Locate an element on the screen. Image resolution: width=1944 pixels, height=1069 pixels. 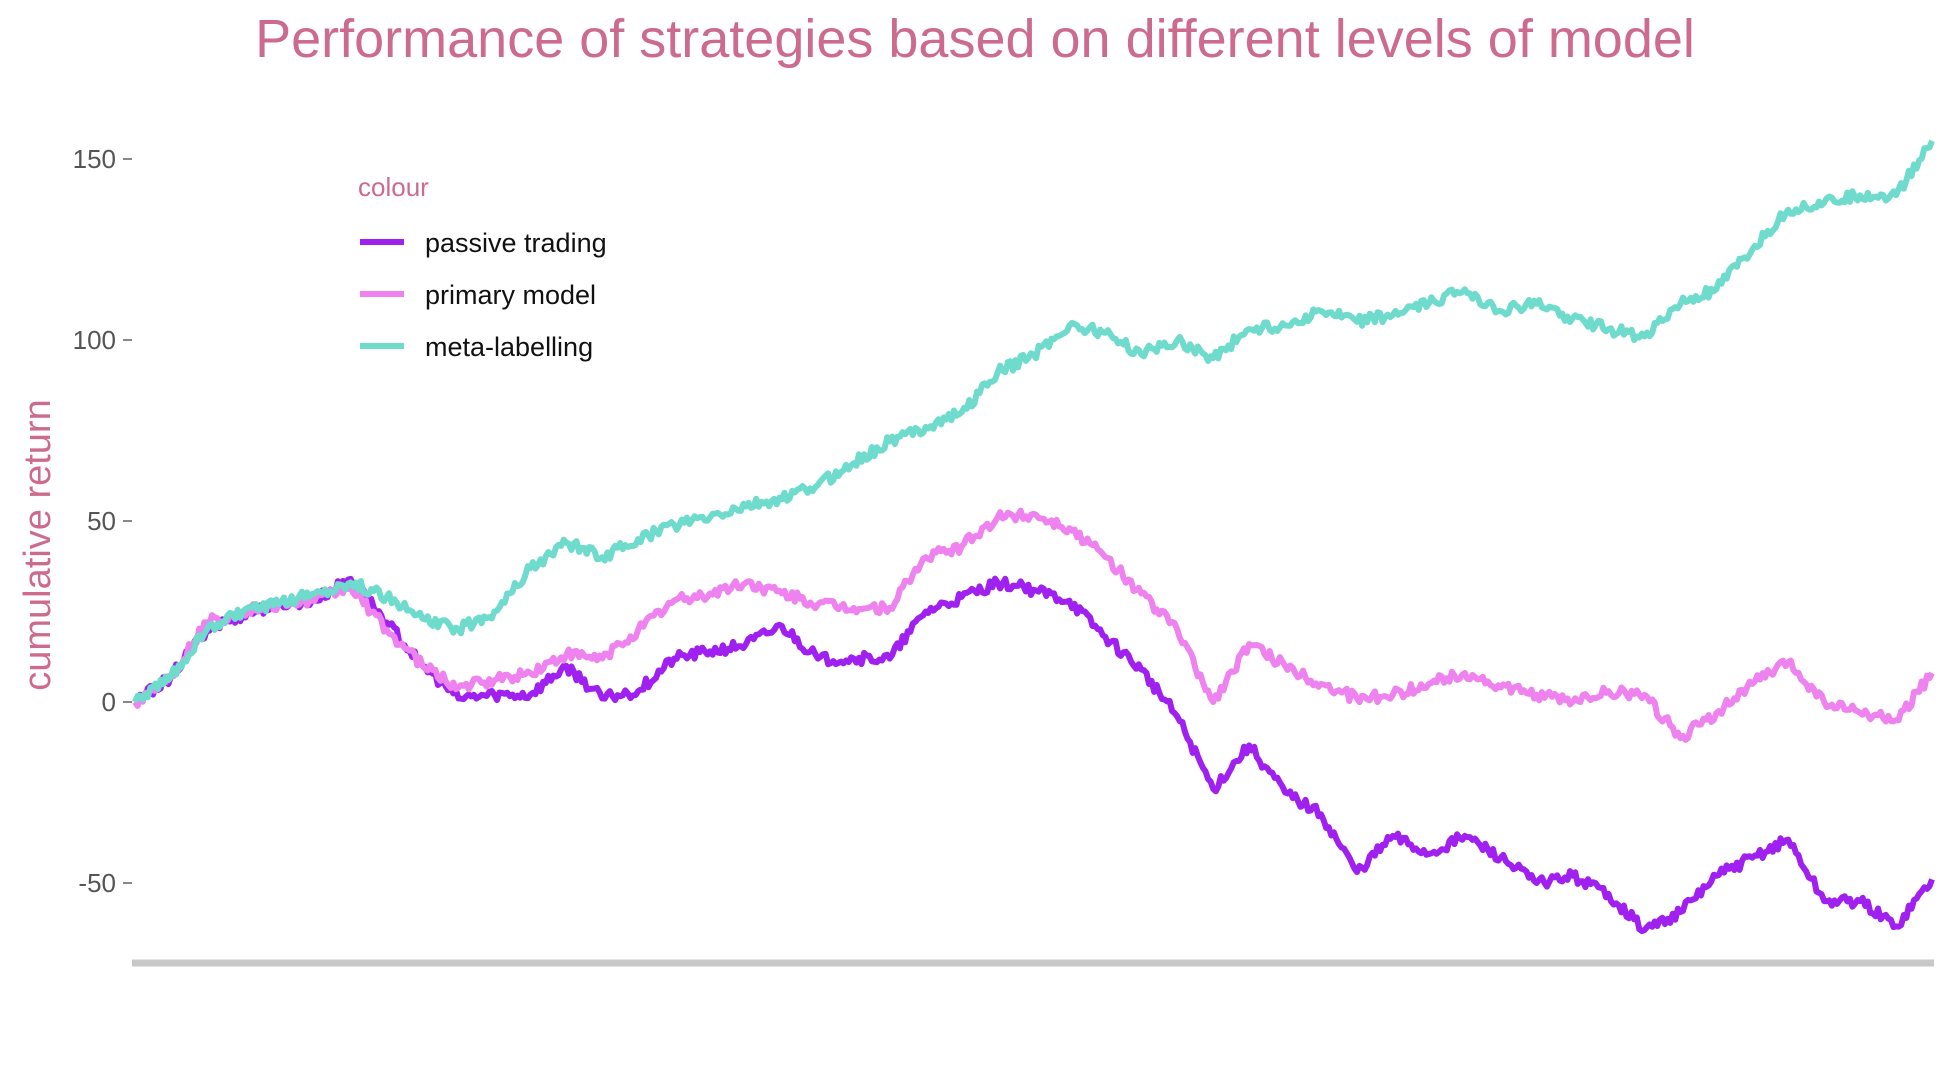
legend-label: passive trading is located at coordinates (516, 243).